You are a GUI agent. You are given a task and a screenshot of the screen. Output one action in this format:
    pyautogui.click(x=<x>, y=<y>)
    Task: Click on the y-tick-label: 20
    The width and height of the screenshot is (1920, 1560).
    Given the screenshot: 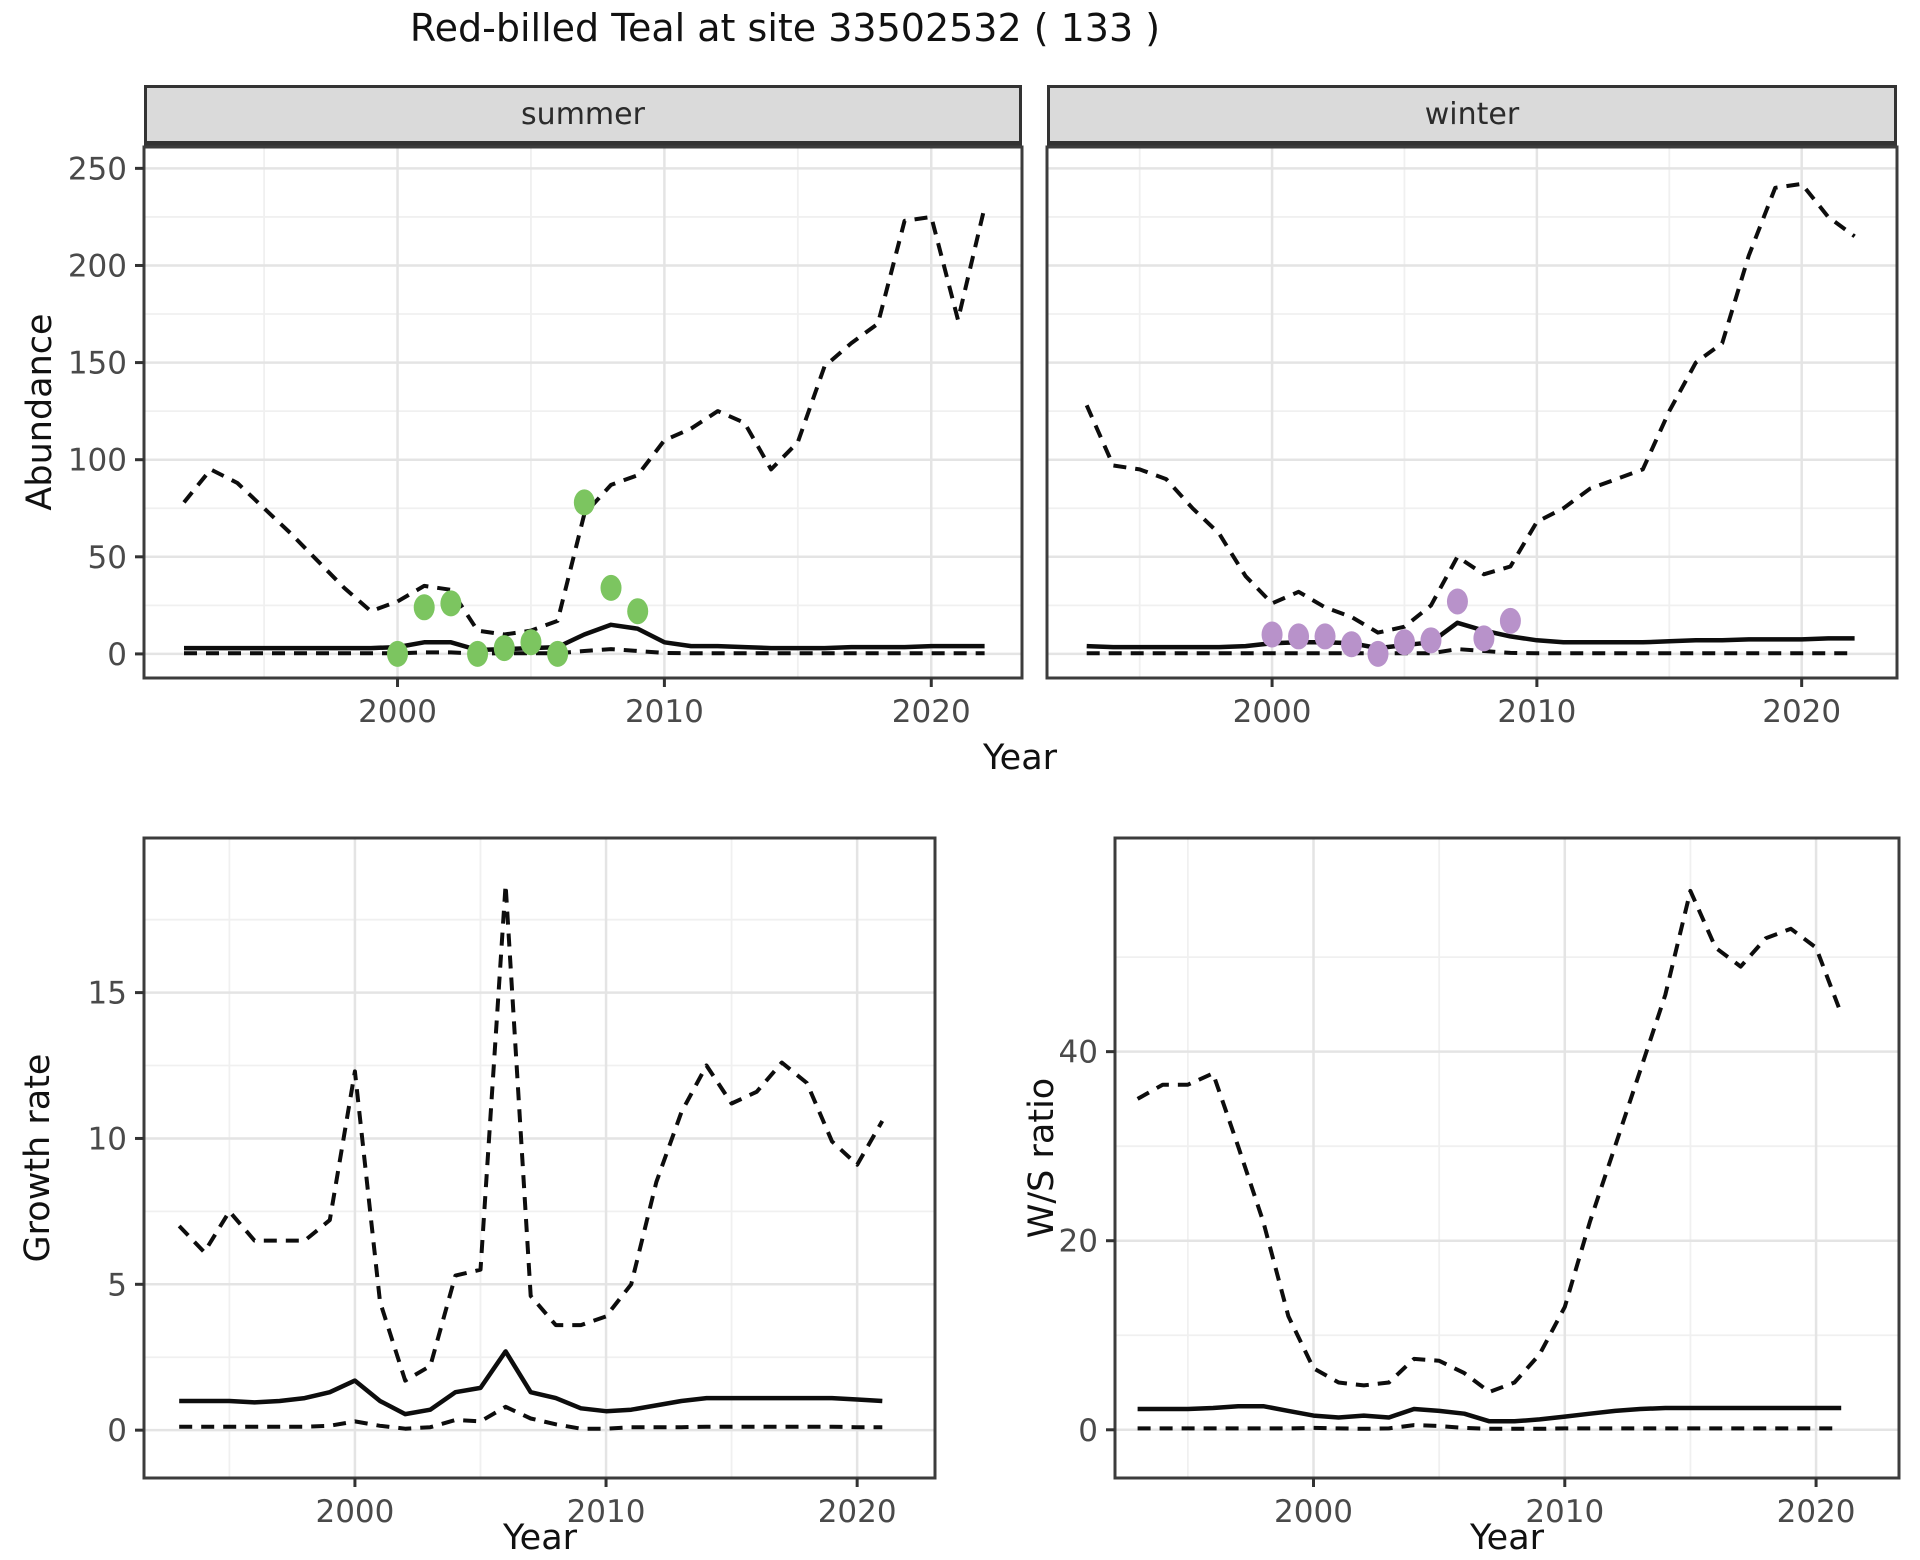 What is the action you would take?
    pyautogui.click(x=1078, y=1242)
    